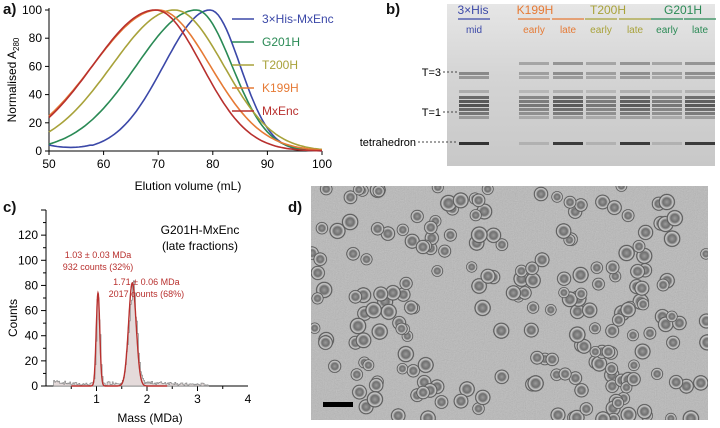 This screenshot has width=720, height=428. Describe the element at coordinates (147, 294) in the screenshot. I see `peak-label-counts: 2017 counts (68%)` at that location.